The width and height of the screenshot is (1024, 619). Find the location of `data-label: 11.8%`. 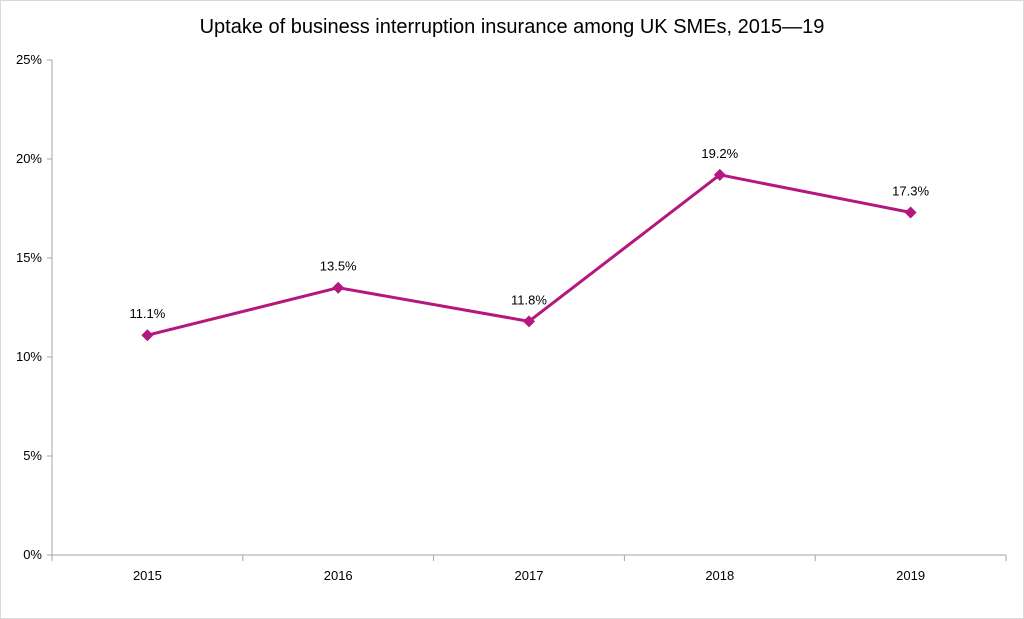

data-label: 11.8% is located at coordinates (529, 299).